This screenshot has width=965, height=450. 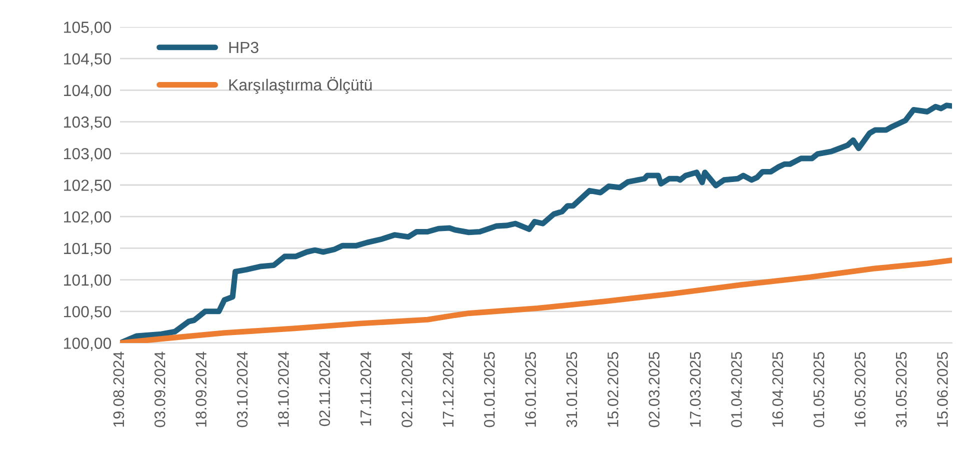 What do you see at coordinates (572, 390) in the screenshot?
I see `x-tick-label: 31.01.2025` at bounding box center [572, 390].